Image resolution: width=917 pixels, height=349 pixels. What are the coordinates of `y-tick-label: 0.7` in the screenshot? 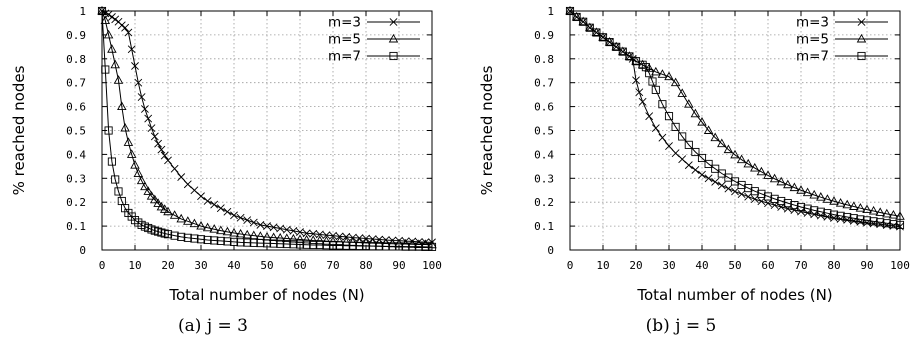 It's located at (76, 83).